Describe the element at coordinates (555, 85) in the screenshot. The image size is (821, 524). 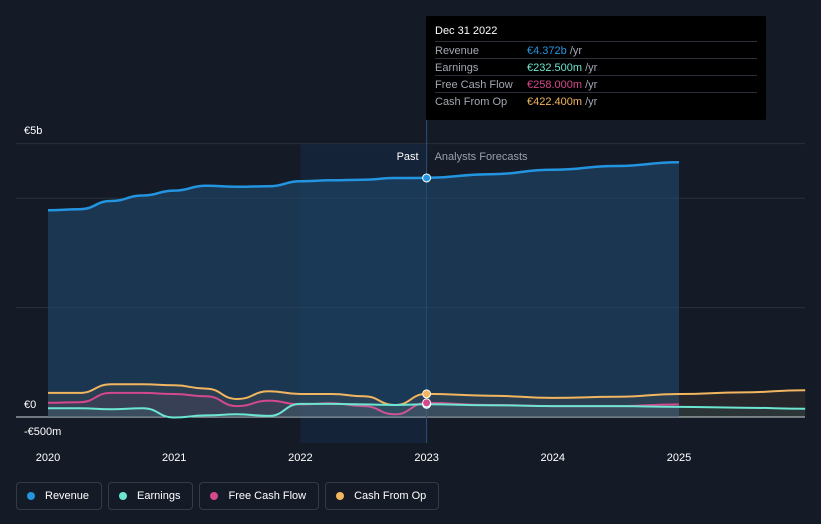
I see `tooltip-value: €258.000m` at that location.